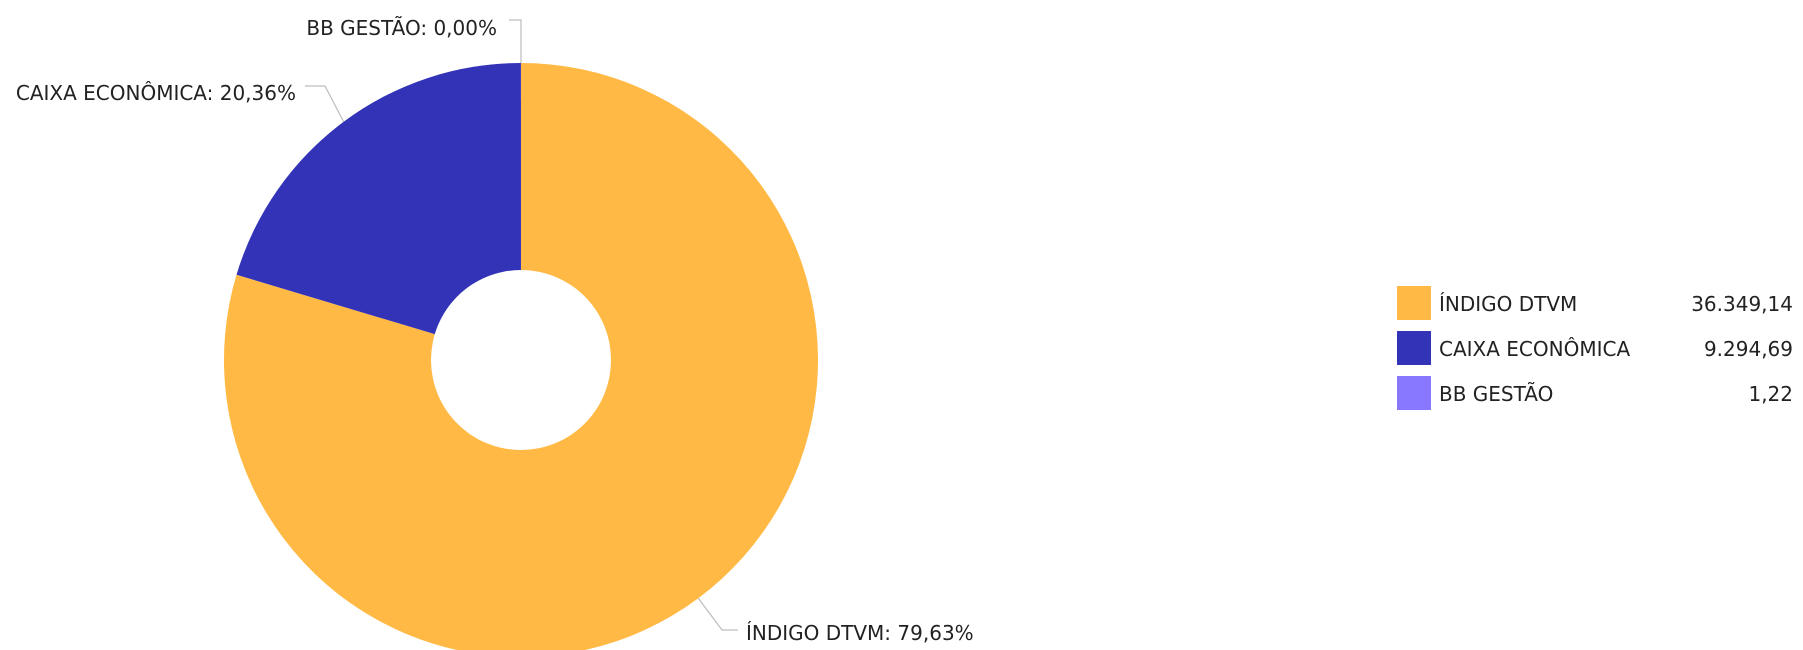 The image size is (1803, 650). Describe the element at coordinates (1595, 303) in the screenshot. I see `legend-item-indigo-dtvm: ÍNDIGO DTVM 36.349,14` at that location.